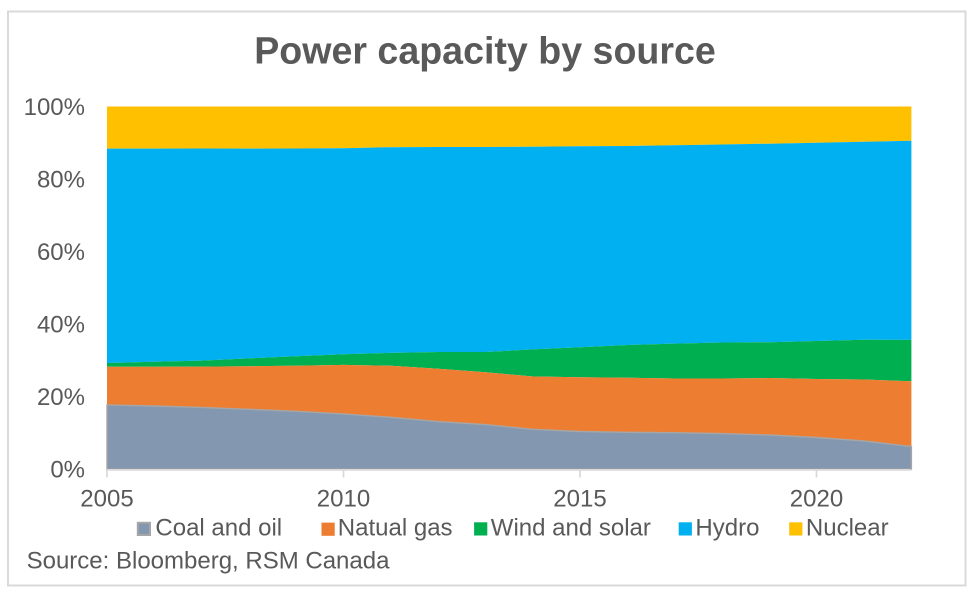 The width and height of the screenshot is (978, 598). Describe the element at coordinates (395, 527) in the screenshot. I see `svg-text: Natual gas` at that location.